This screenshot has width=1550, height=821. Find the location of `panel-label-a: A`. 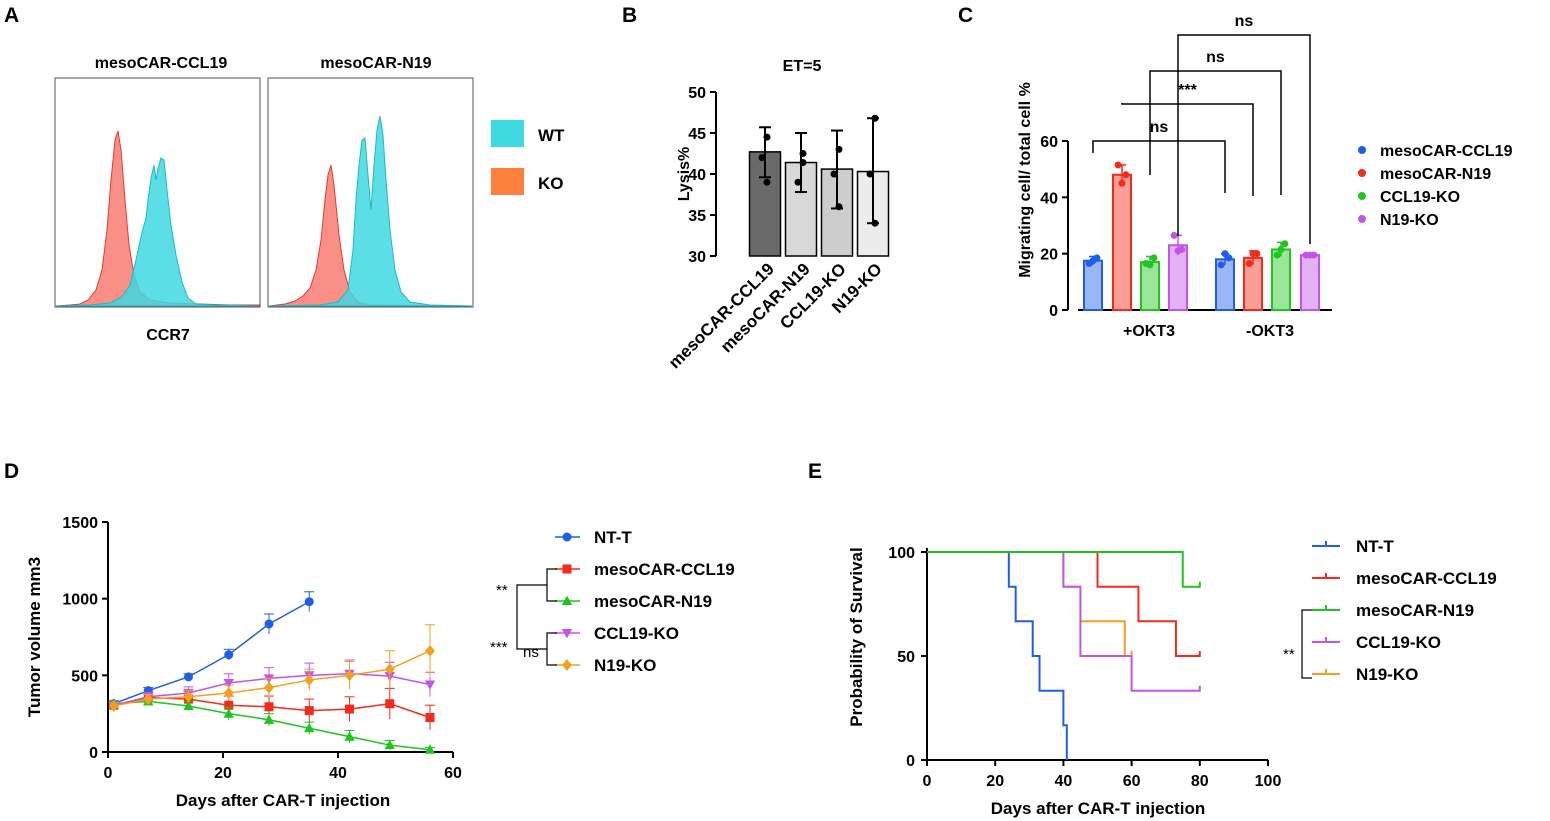

panel-label-a: A is located at coordinates (11, 15).